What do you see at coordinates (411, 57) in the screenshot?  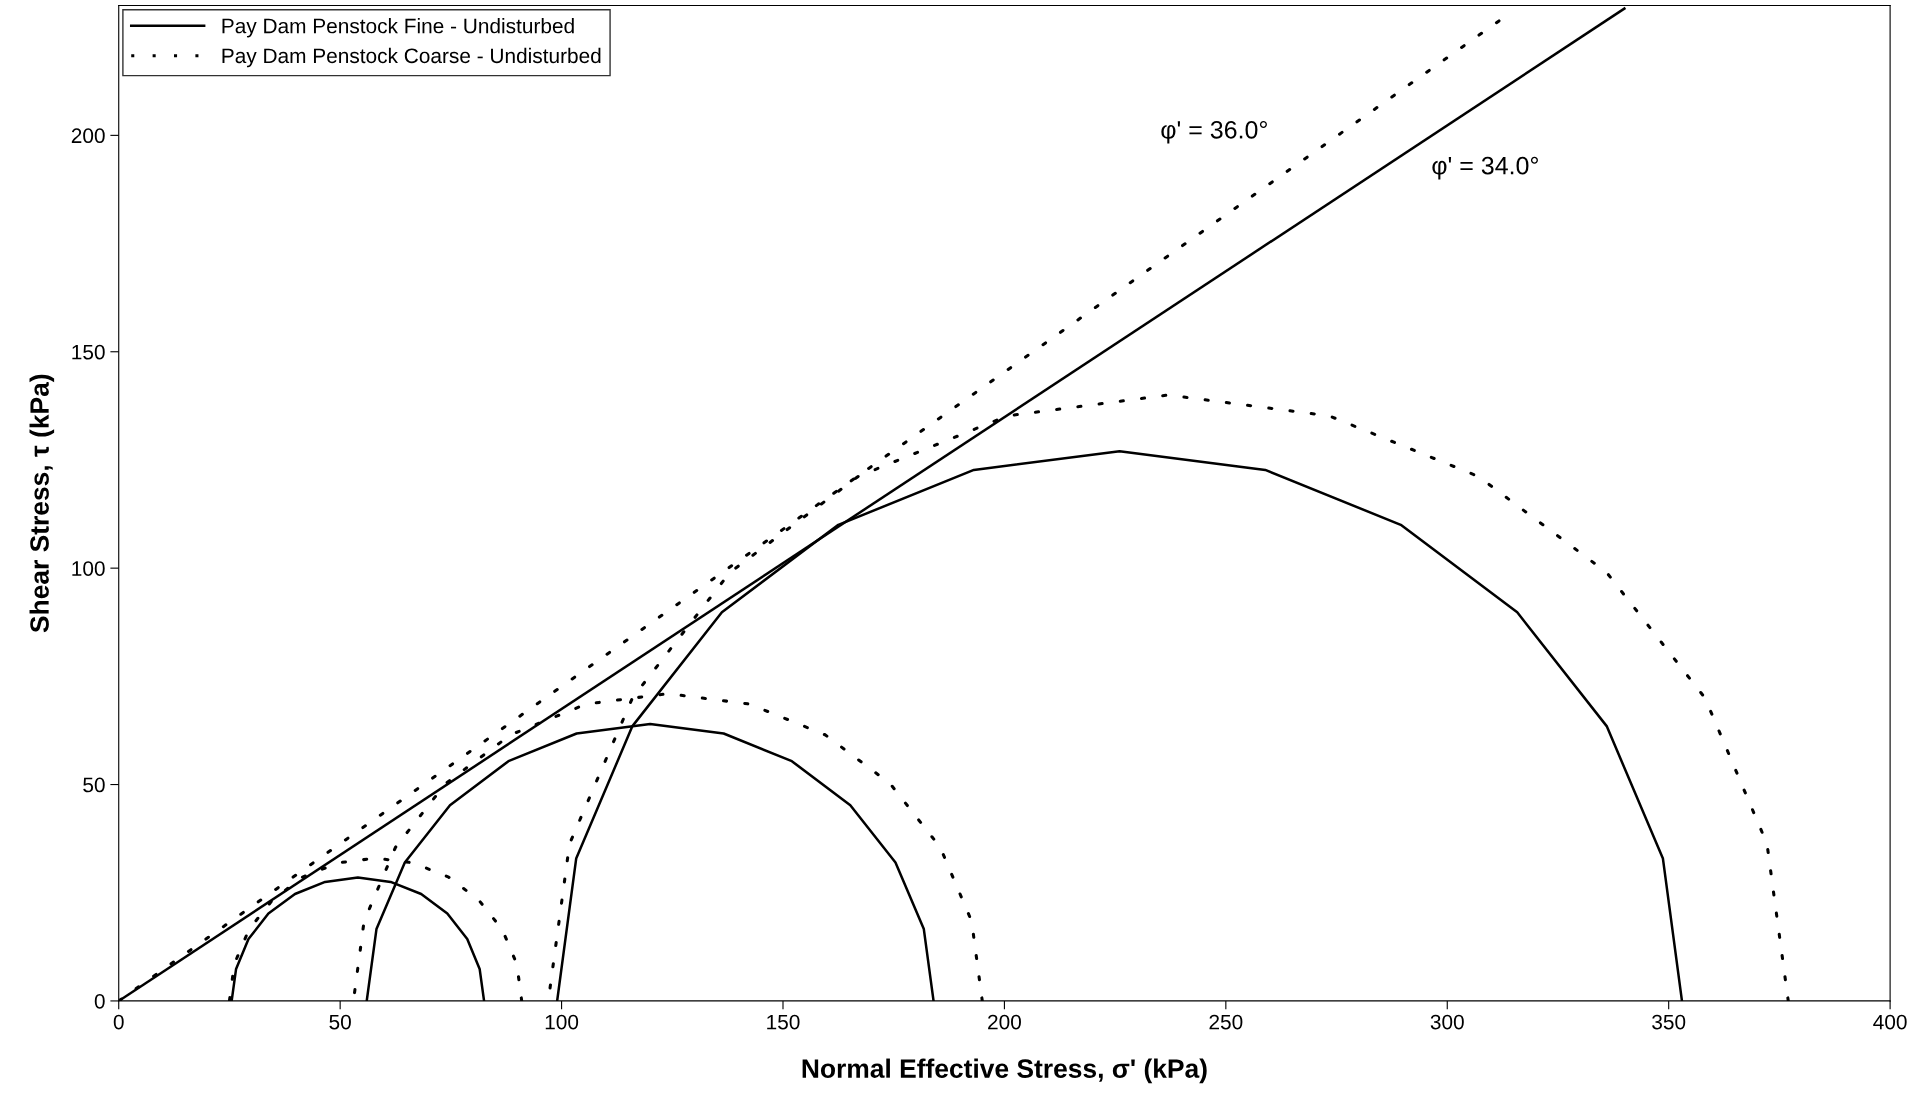 I see `legend-label: Pay Dam Penstock Coarse - Undisturbed` at bounding box center [411, 57].